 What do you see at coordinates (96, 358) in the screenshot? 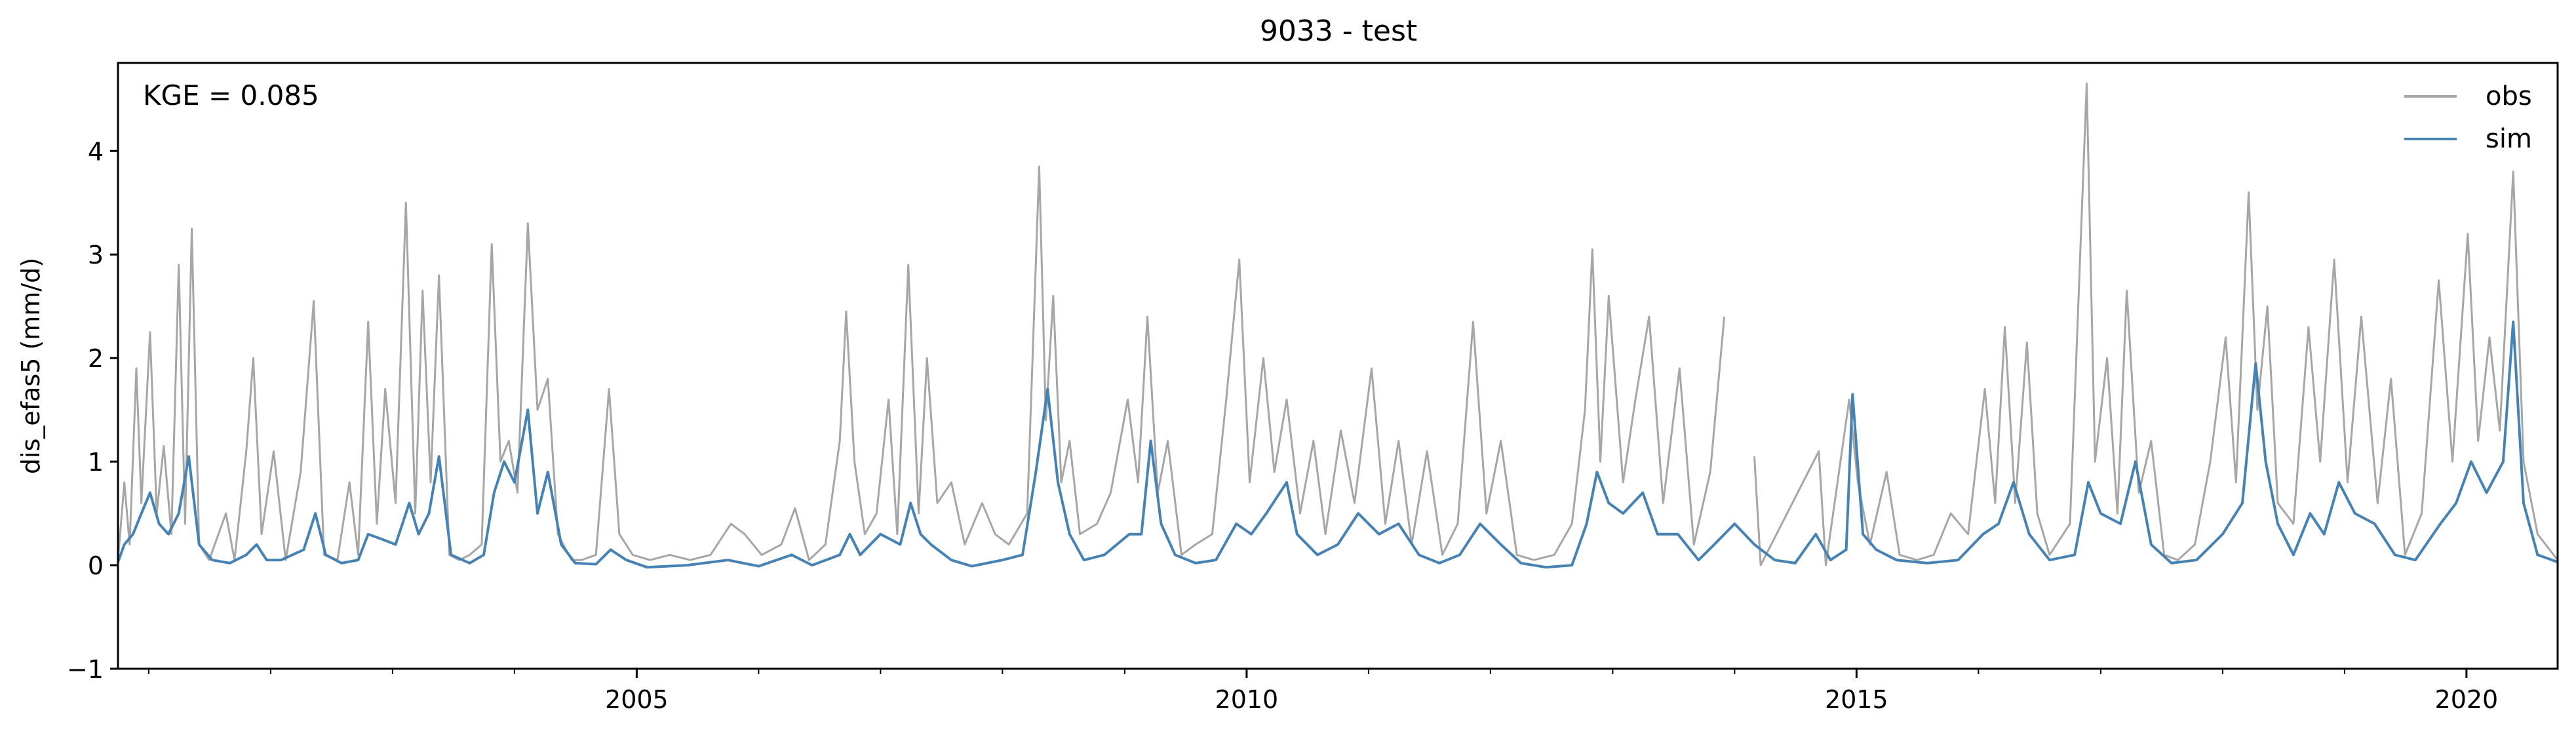
I see `y-tick-label: 2` at bounding box center [96, 358].